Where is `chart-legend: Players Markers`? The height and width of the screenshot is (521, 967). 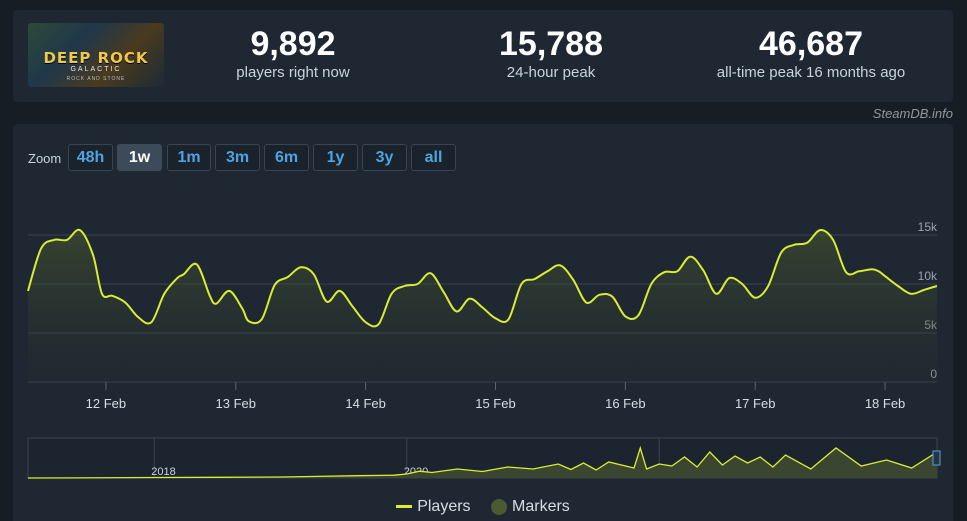 chart-legend: Players Markers is located at coordinates (483, 507).